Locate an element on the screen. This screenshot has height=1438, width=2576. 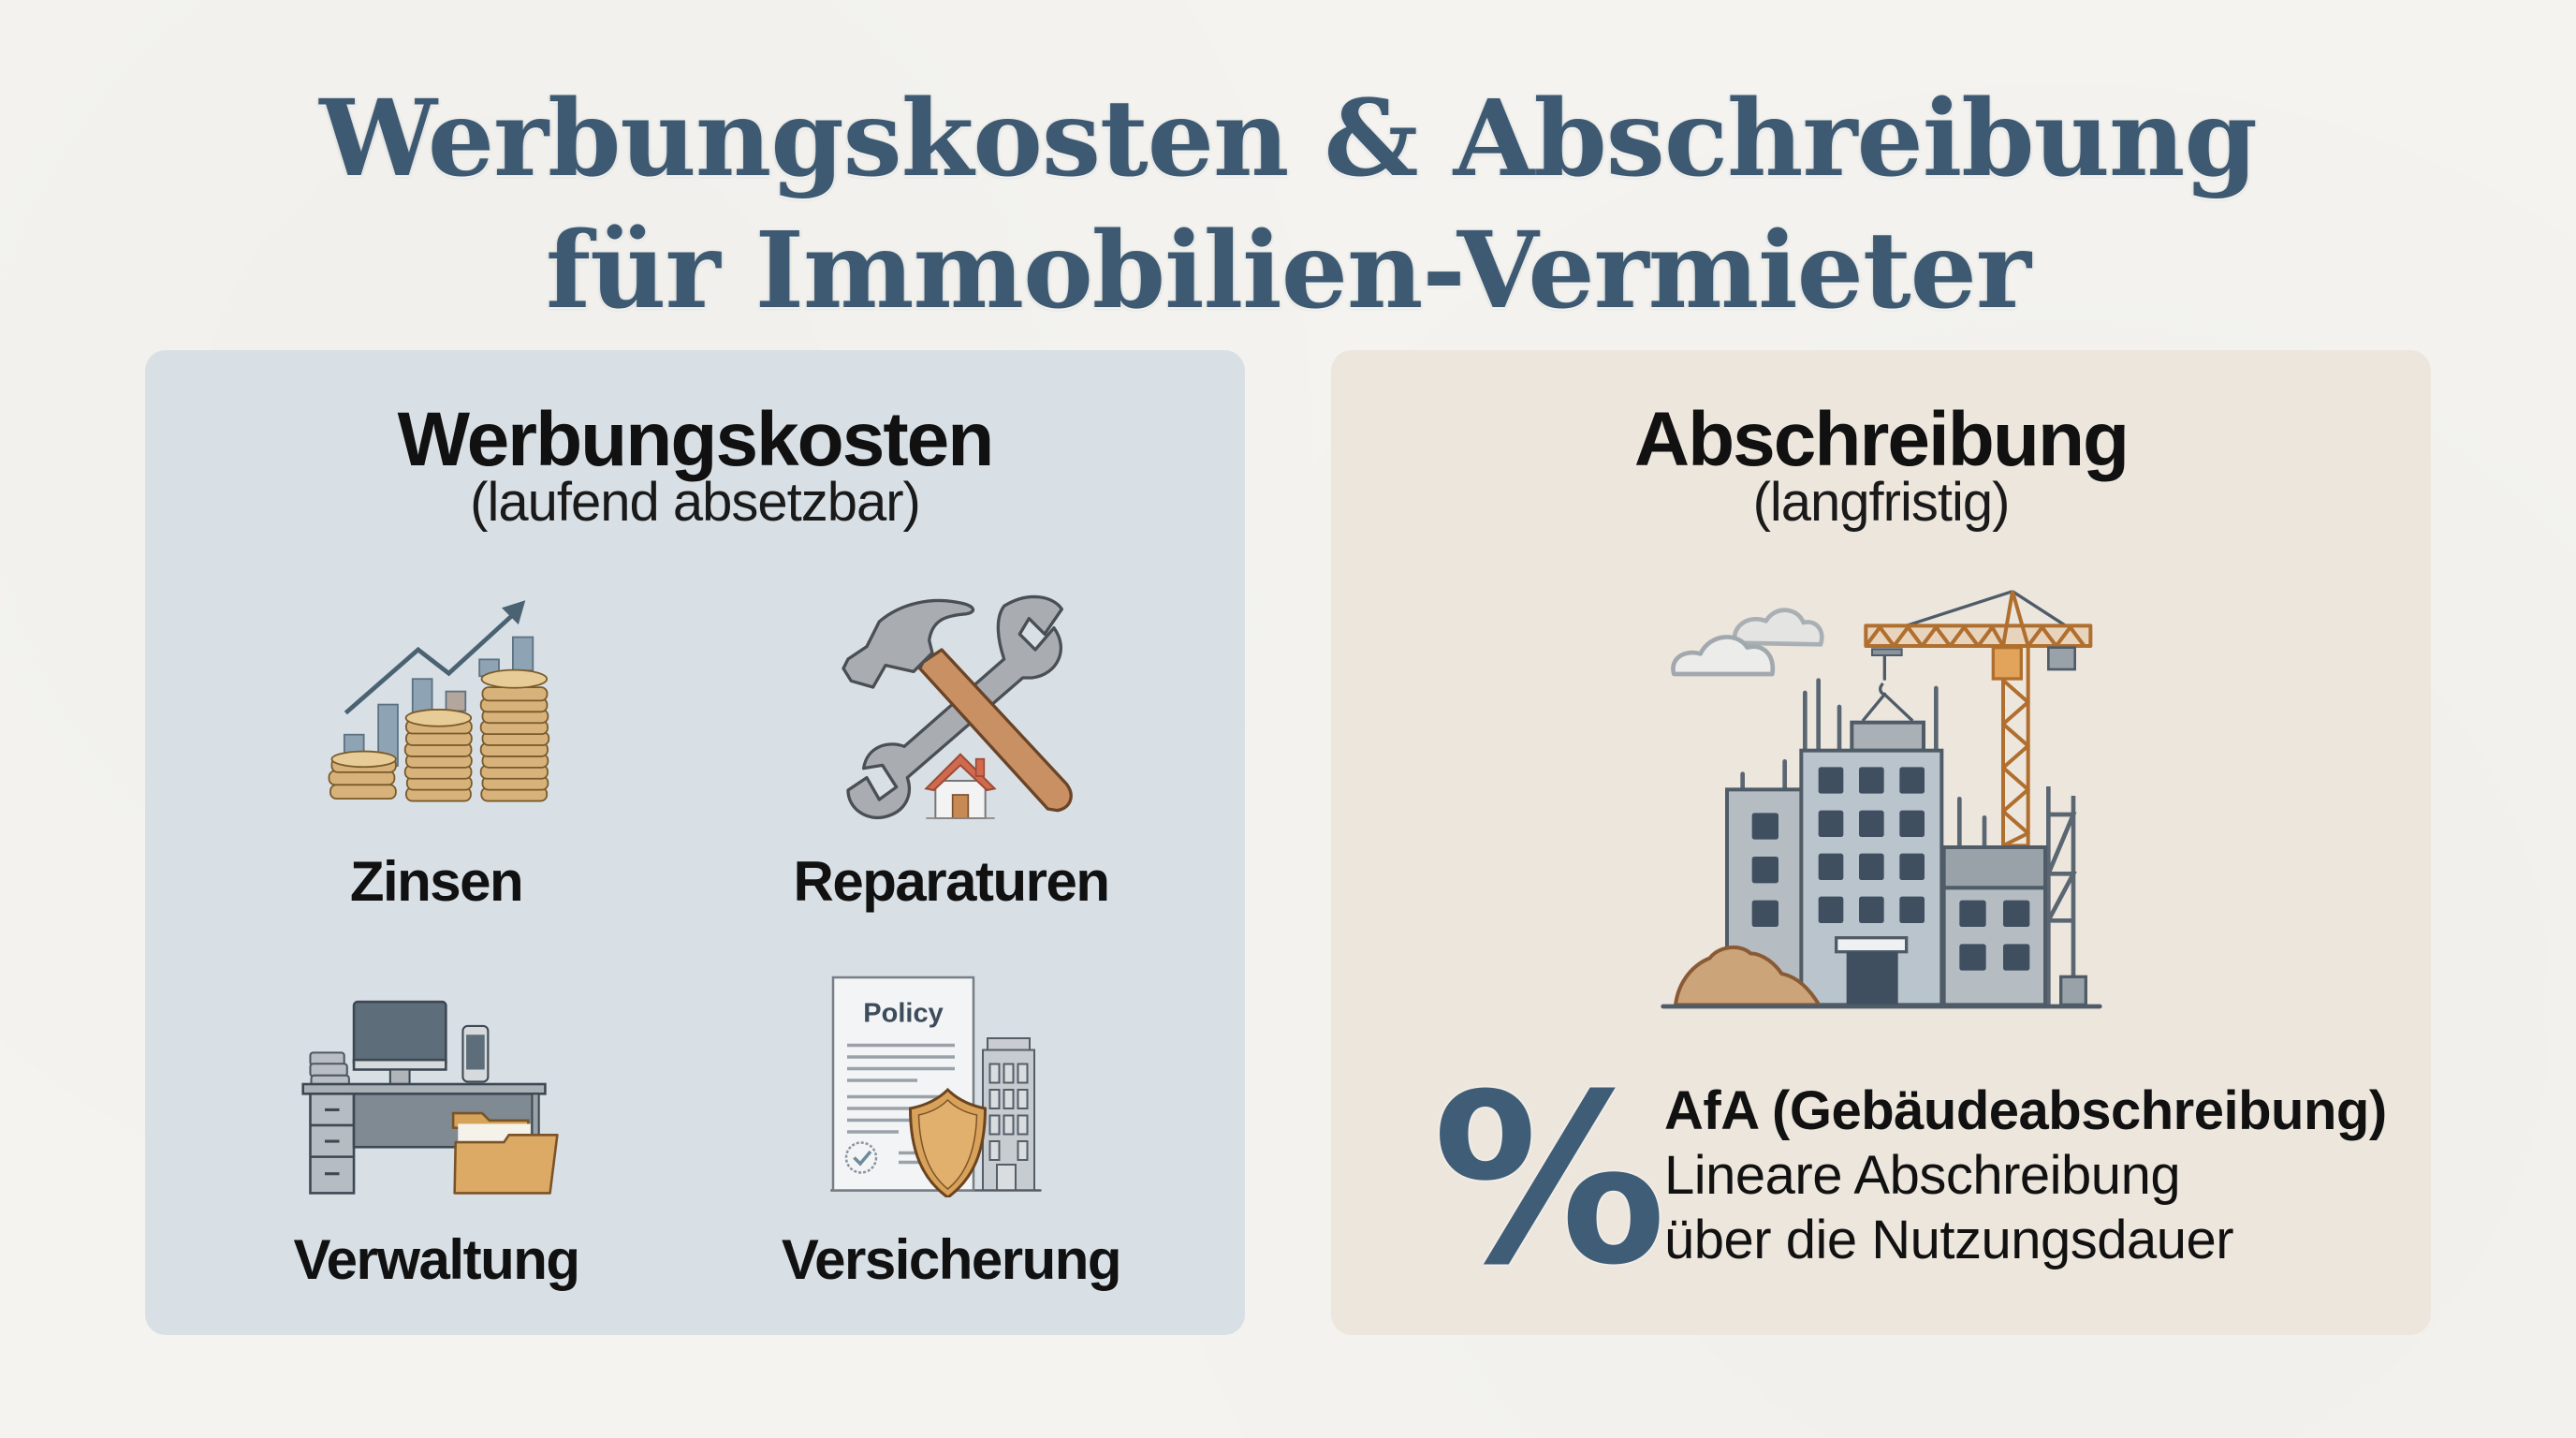
coins-growth-chart-icon is located at coordinates (439, 701).